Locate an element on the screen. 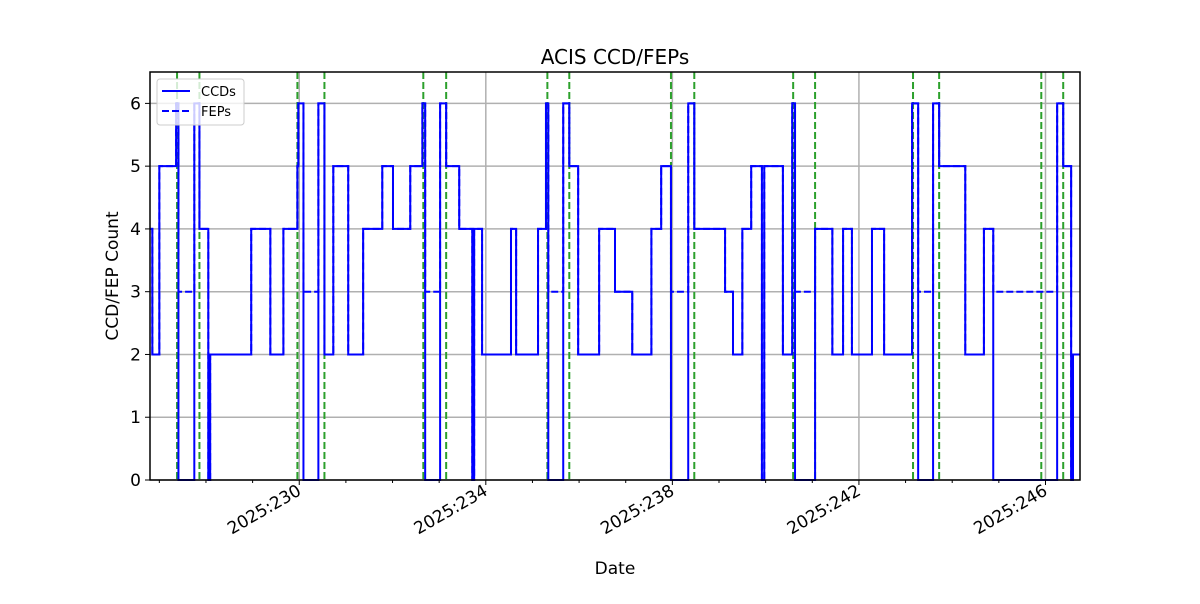 The image size is (1200, 604). y-axis-label: CCD/FEP Count is located at coordinates (113, 276).